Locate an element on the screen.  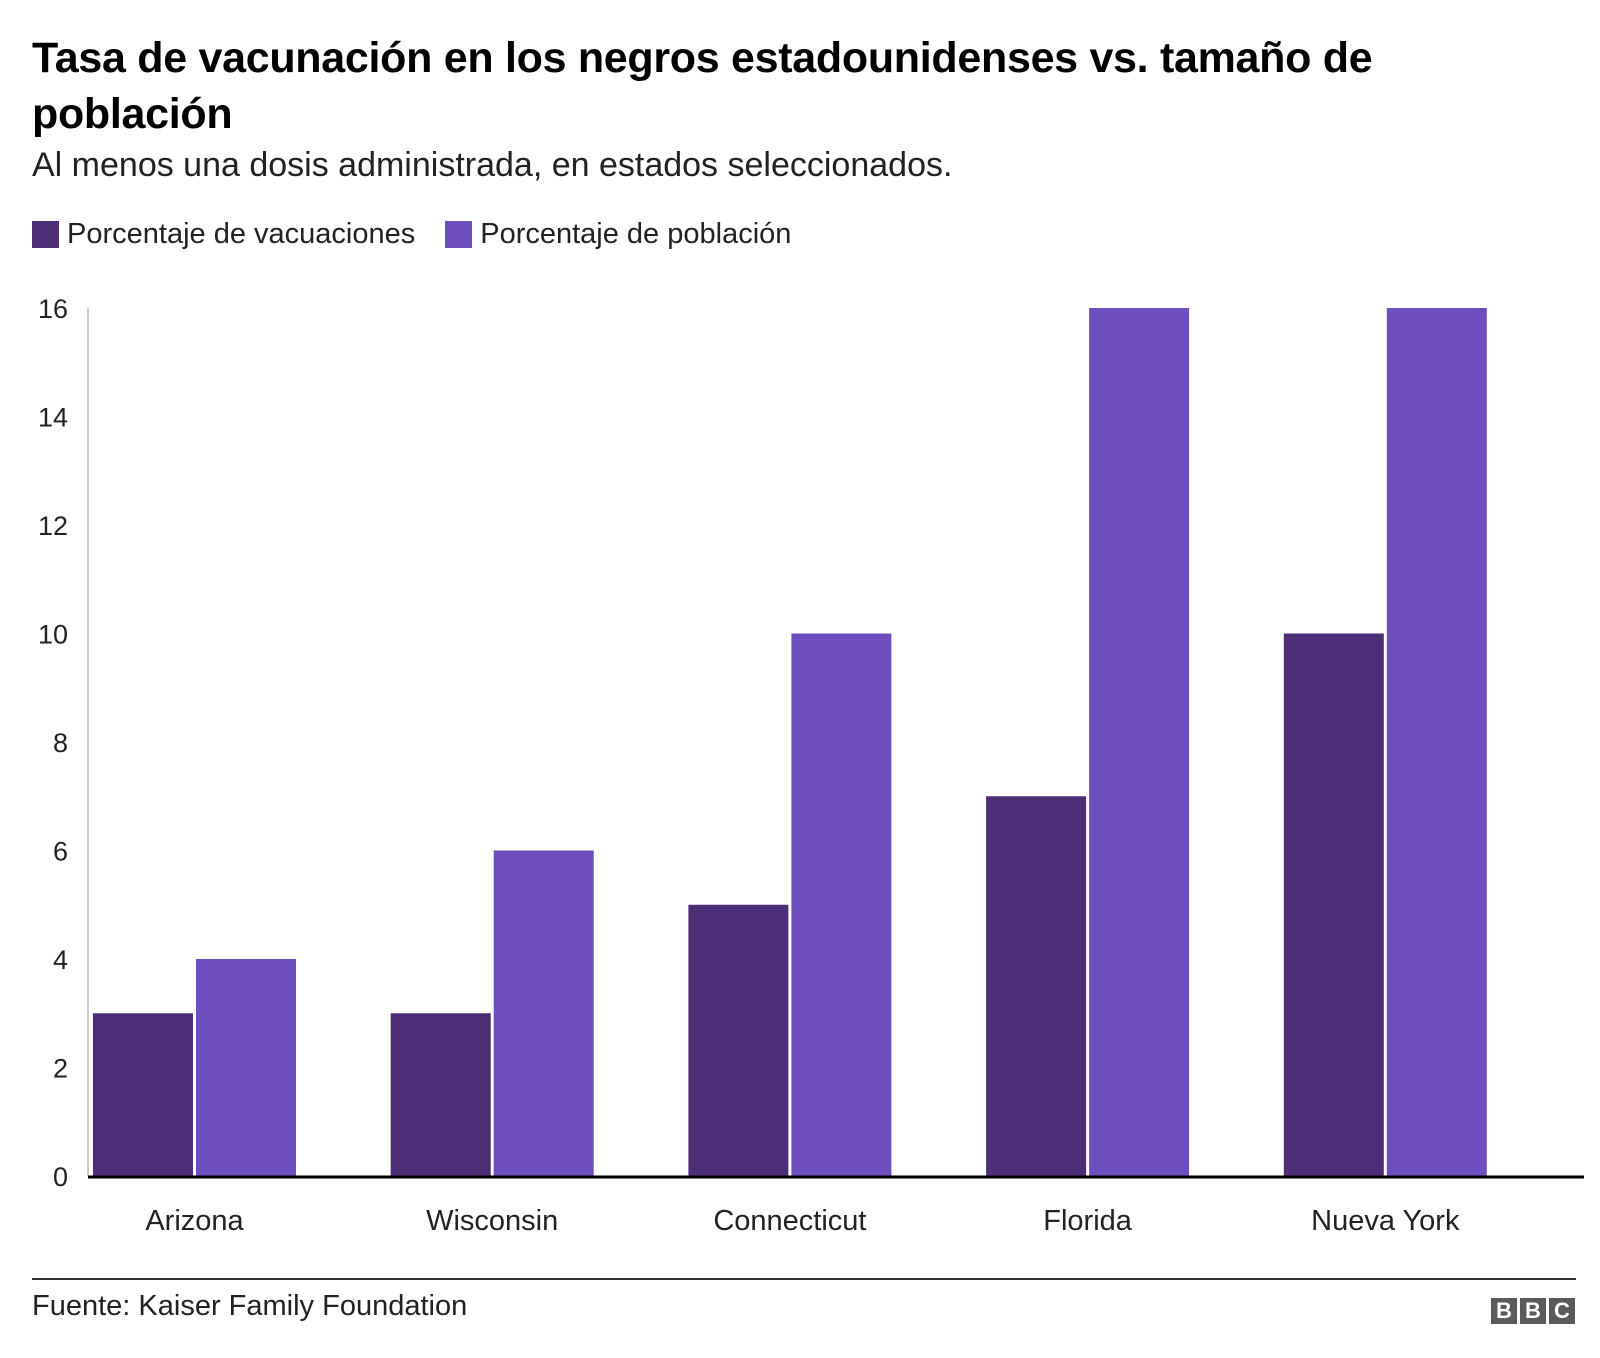
y-tick-label: 14 is located at coordinates (53, 418).